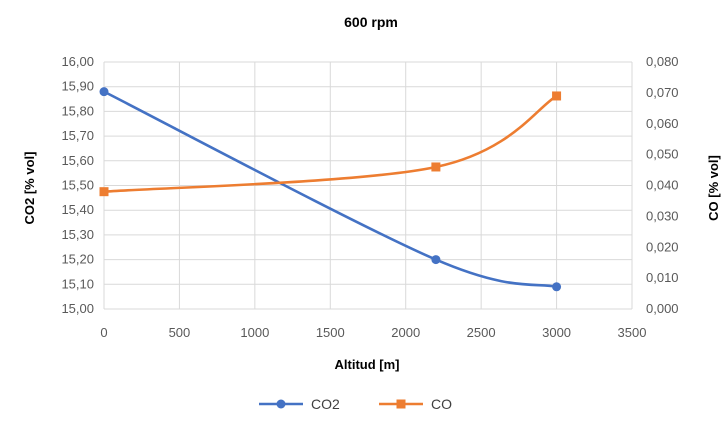  I want to click on y2-tick-label: 0,000, so click(662, 308).